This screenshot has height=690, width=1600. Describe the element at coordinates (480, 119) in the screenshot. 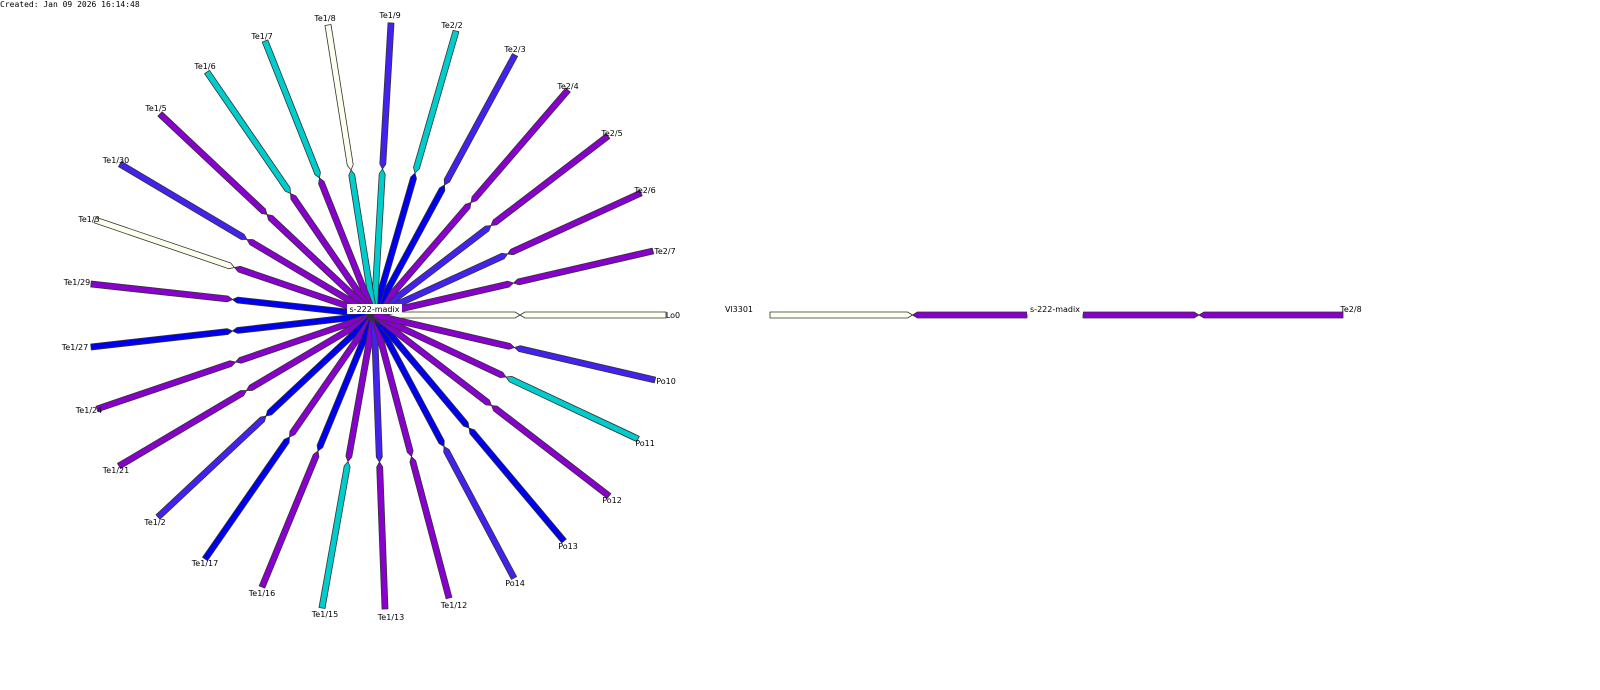

I see `link-te2-3-far-segment` at that location.